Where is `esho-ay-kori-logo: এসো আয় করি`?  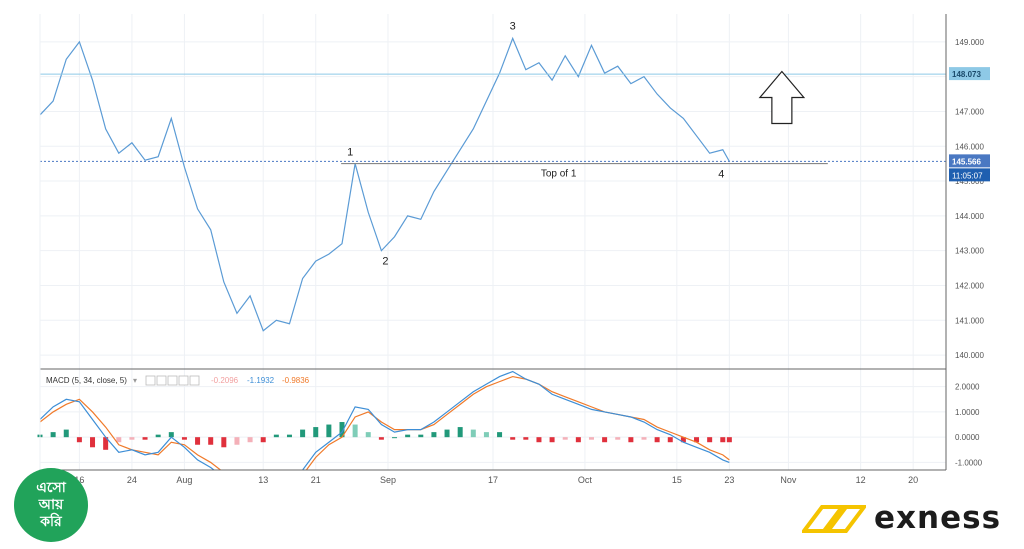
esho-ay-kori-logo: এসো আয় করি is located at coordinates (51, 505).